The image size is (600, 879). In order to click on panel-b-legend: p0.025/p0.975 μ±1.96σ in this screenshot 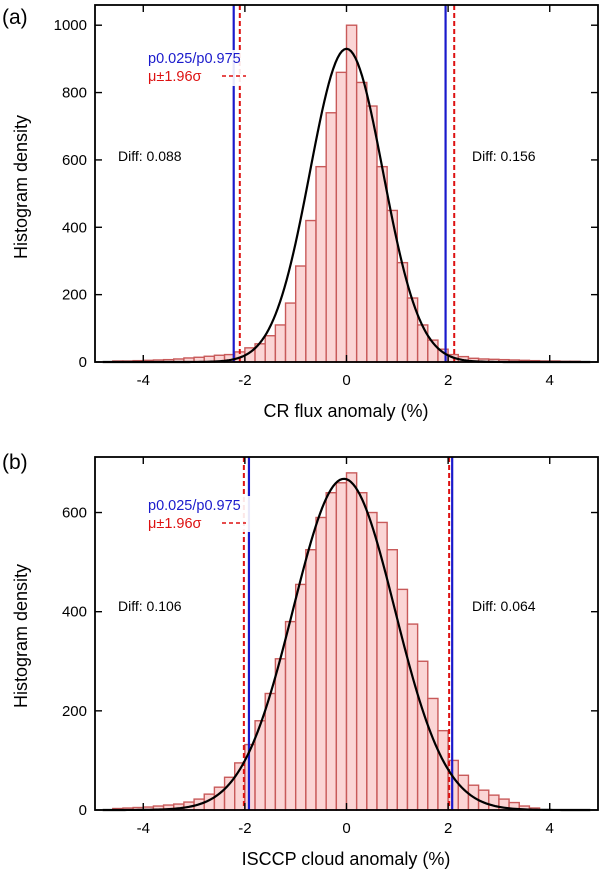, I will do `click(194, 514)`.